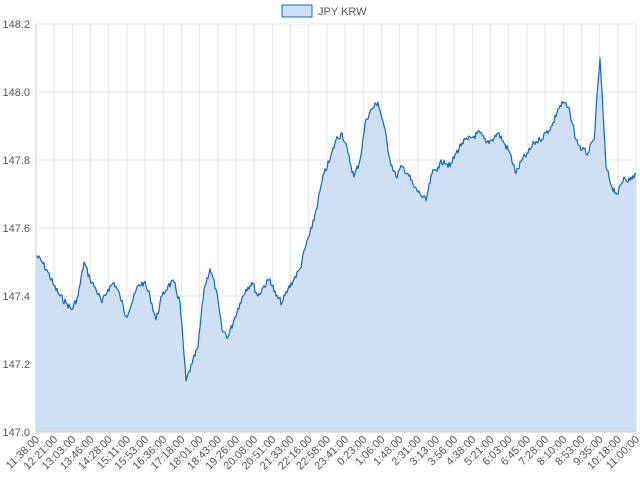 The image size is (640, 480). What do you see at coordinates (297, 11) in the screenshot?
I see `legend-swatch` at bounding box center [297, 11].